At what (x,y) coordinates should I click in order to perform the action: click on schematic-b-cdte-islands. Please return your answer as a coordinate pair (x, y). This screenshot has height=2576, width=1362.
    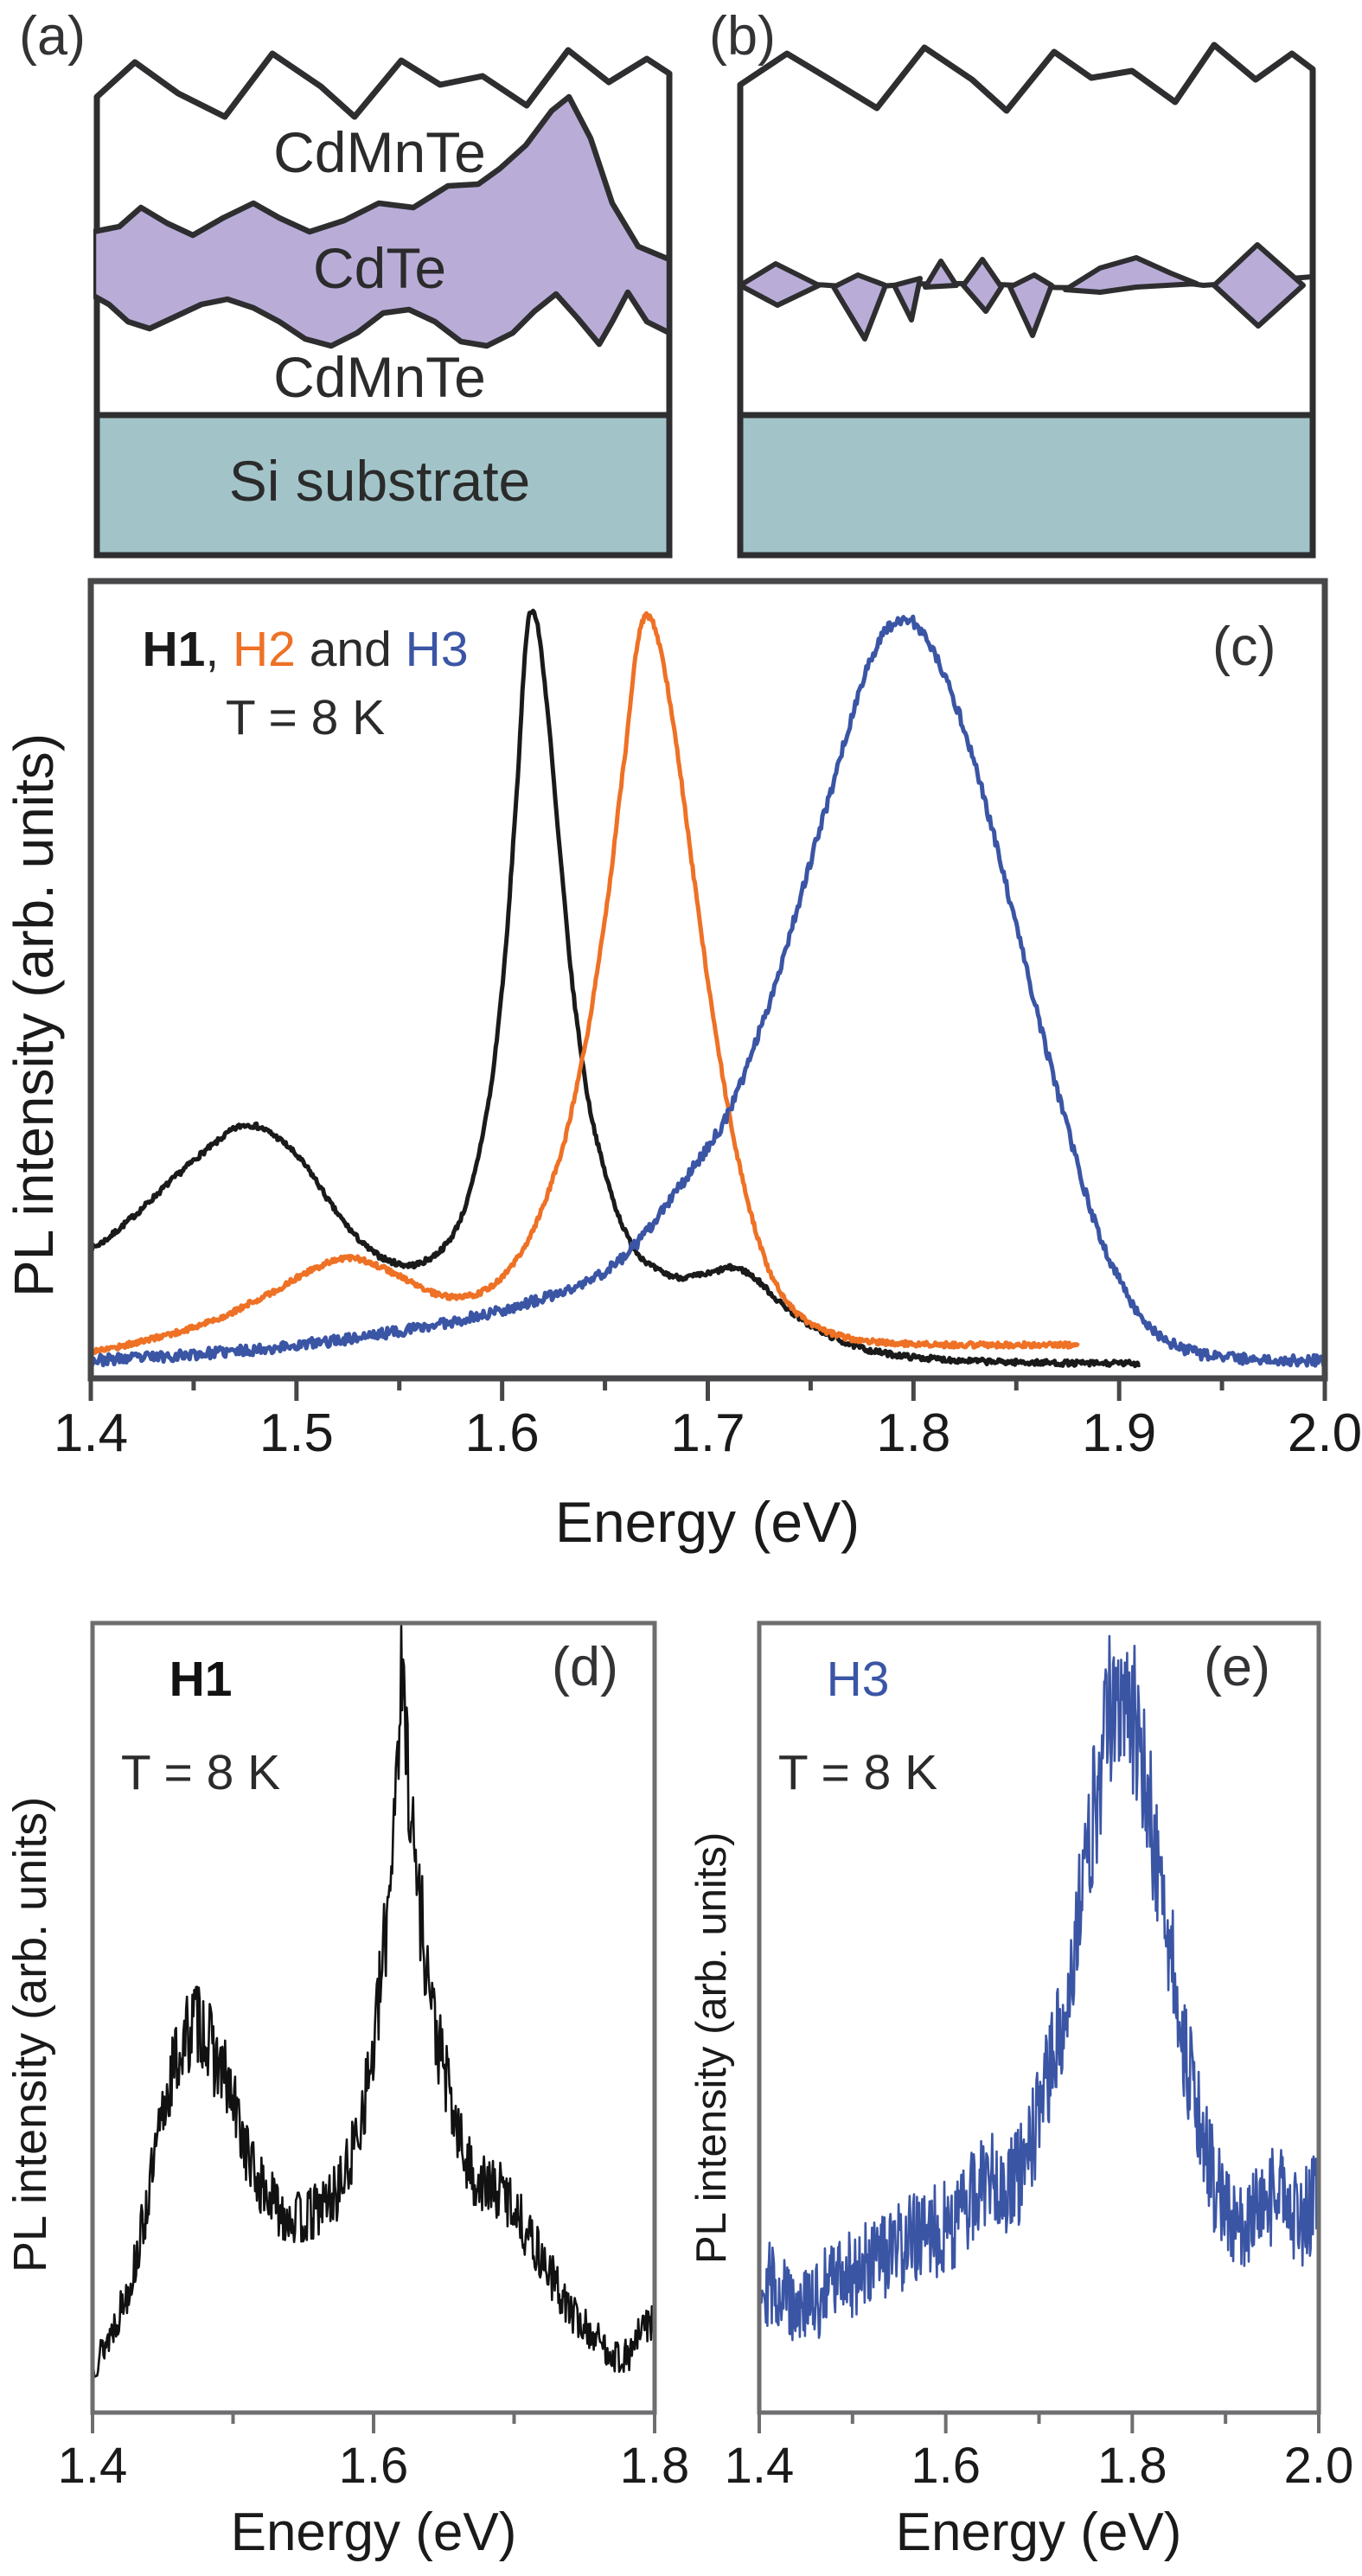
    Looking at the image, I should click on (1022, 292).